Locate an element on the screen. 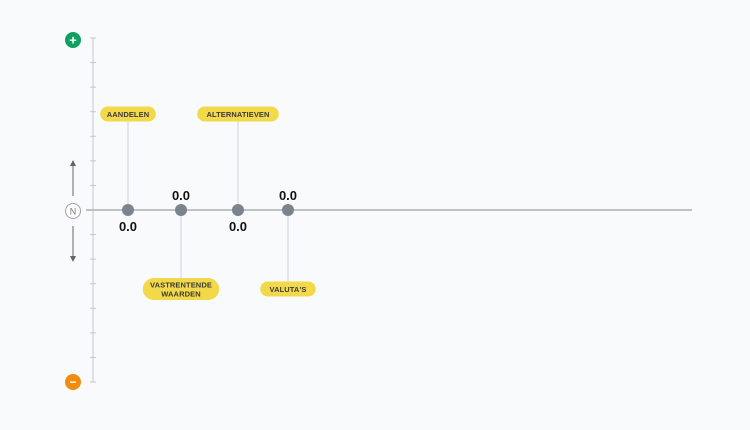  scale-ticks is located at coordinates (93, 210).